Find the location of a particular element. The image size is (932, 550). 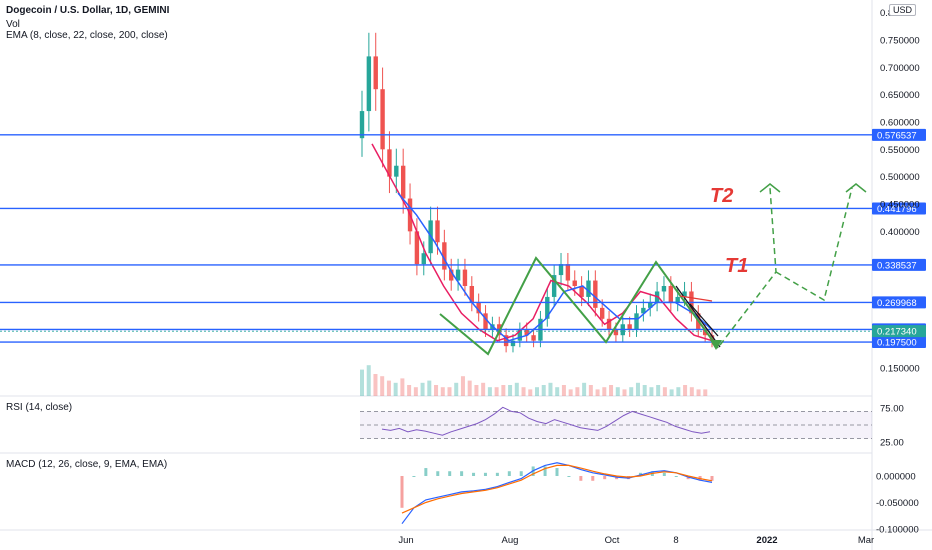

macd-axis-tick: -0.100000 is located at coordinates (897, 530).